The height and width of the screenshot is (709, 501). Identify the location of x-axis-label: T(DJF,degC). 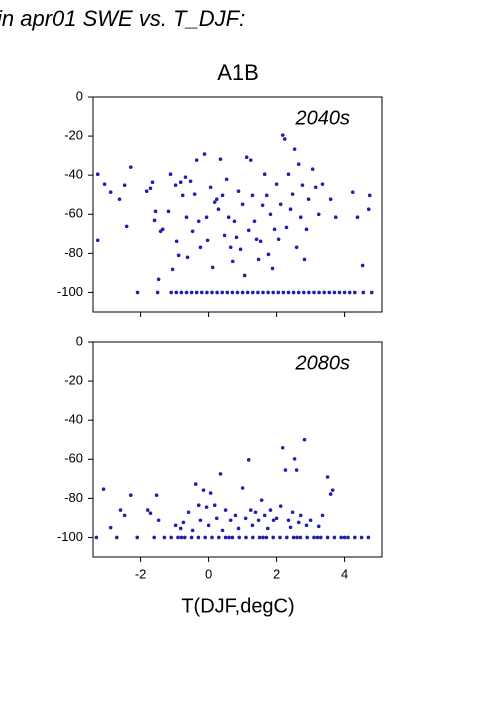
(237, 606).